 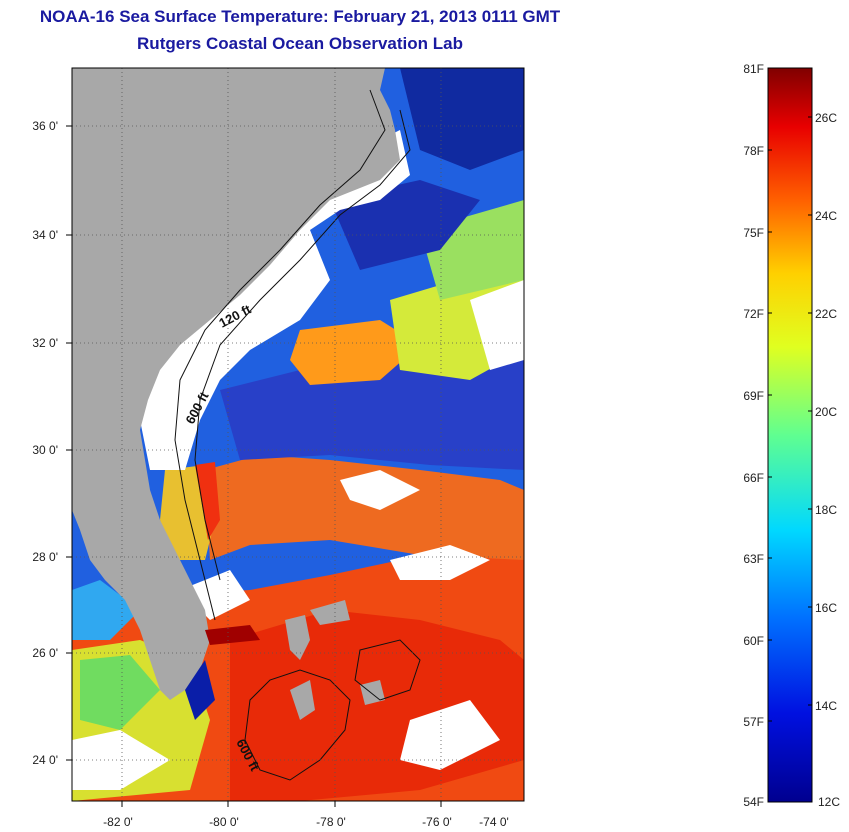 What do you see at coordinates (45, 343) in the screenshot?
I see `lat-label: 32 0'` at bounding box center [45, 343].